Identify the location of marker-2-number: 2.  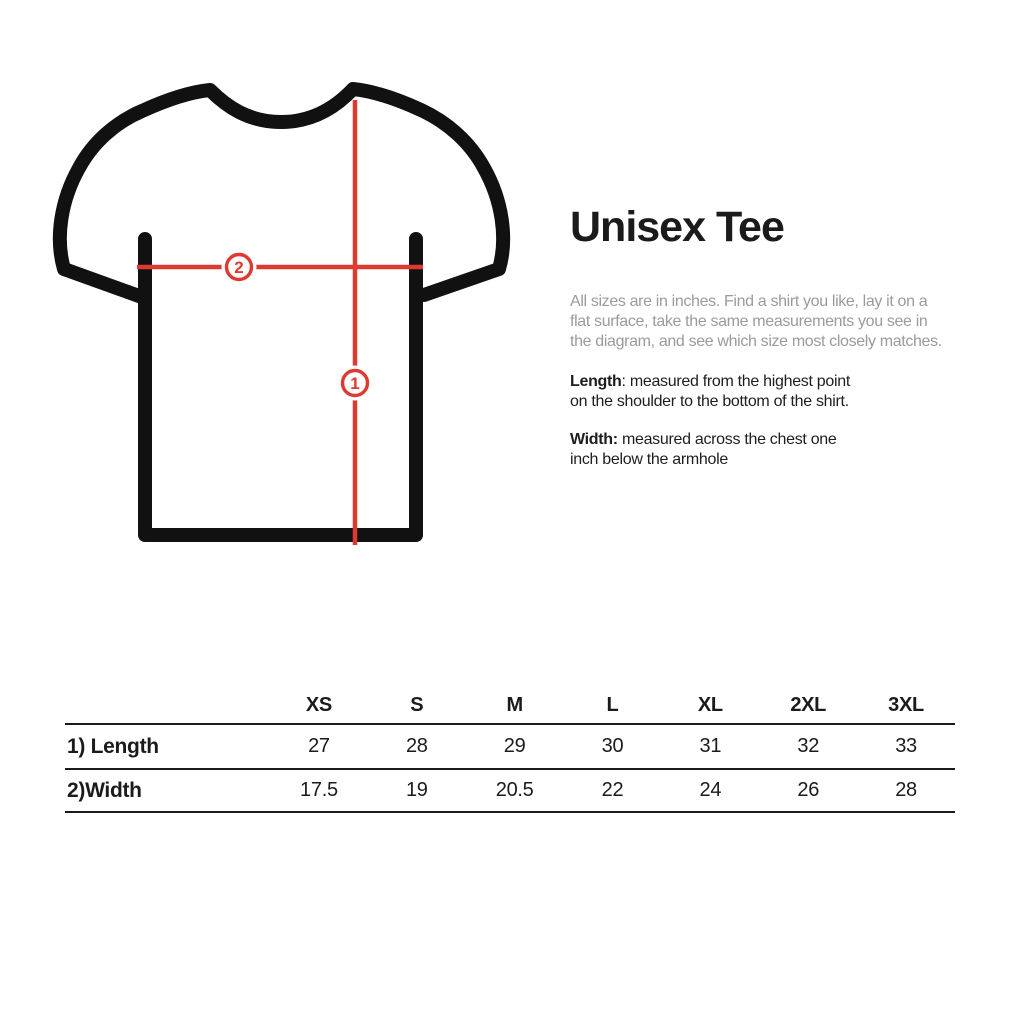
(238, 267).